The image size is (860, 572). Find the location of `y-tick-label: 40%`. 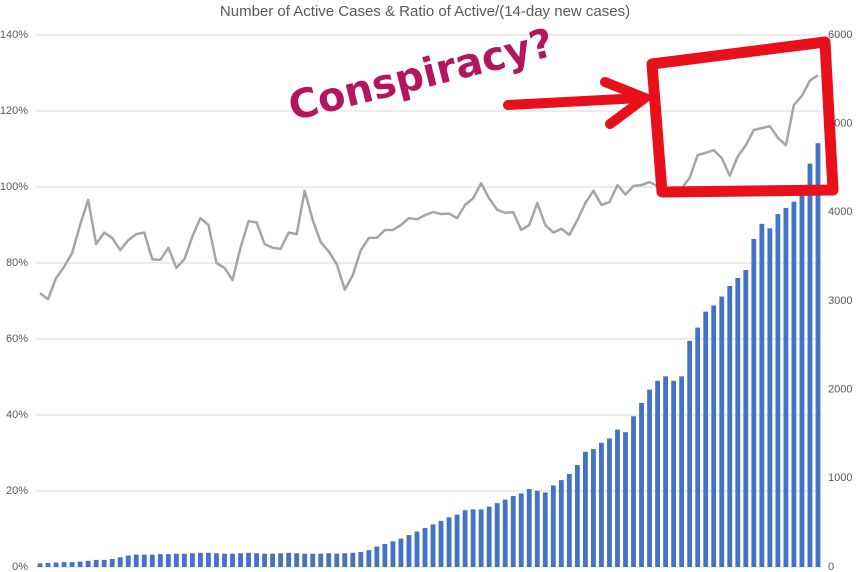

y-tick-label: 40% is located at coordinates (17, 415).